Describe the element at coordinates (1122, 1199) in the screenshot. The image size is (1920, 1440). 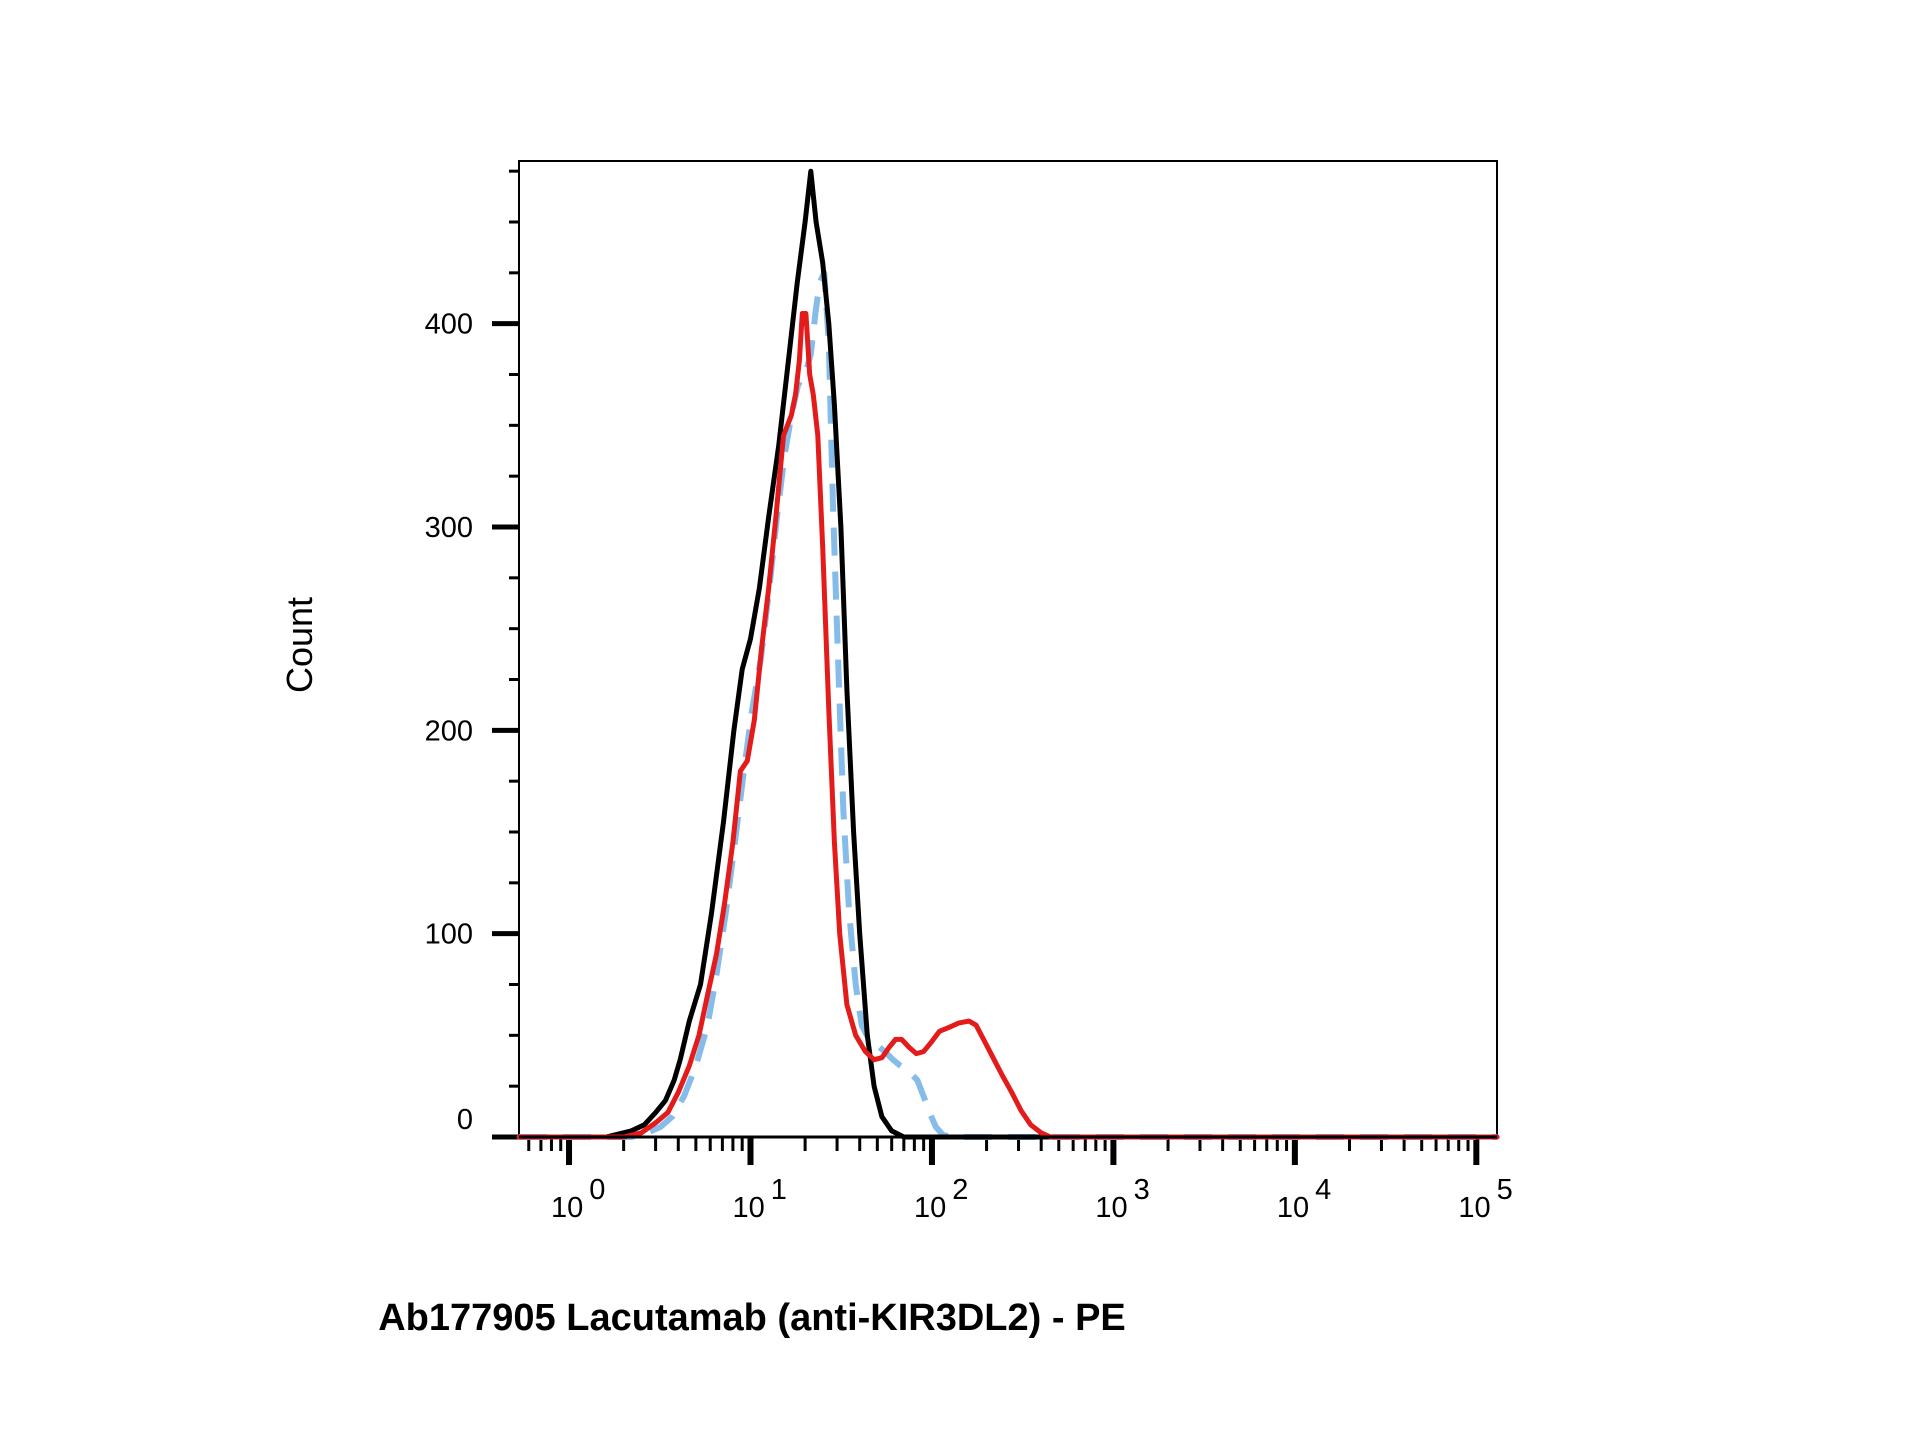
I see `x-tick-label: 10³` at that location.